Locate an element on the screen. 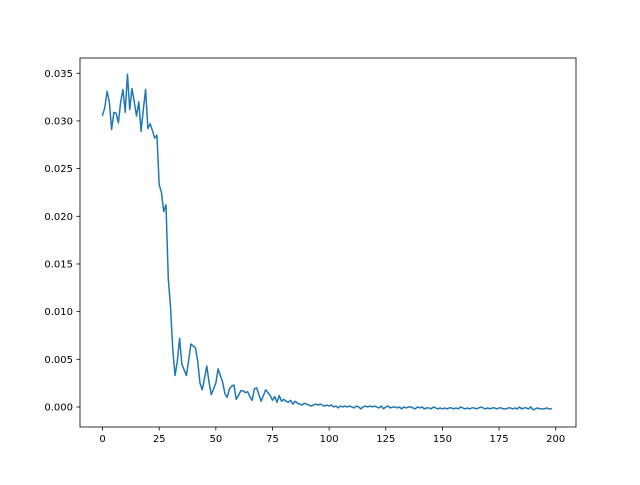  y-tick-label: 0.035 is located at coordinates (58, 74).